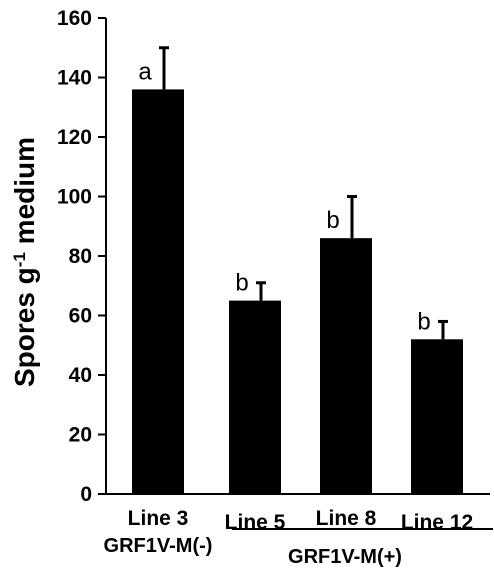 The image size is (494, 572). I want to click on y-axis-label-superscript: -1, so click(19, 259).